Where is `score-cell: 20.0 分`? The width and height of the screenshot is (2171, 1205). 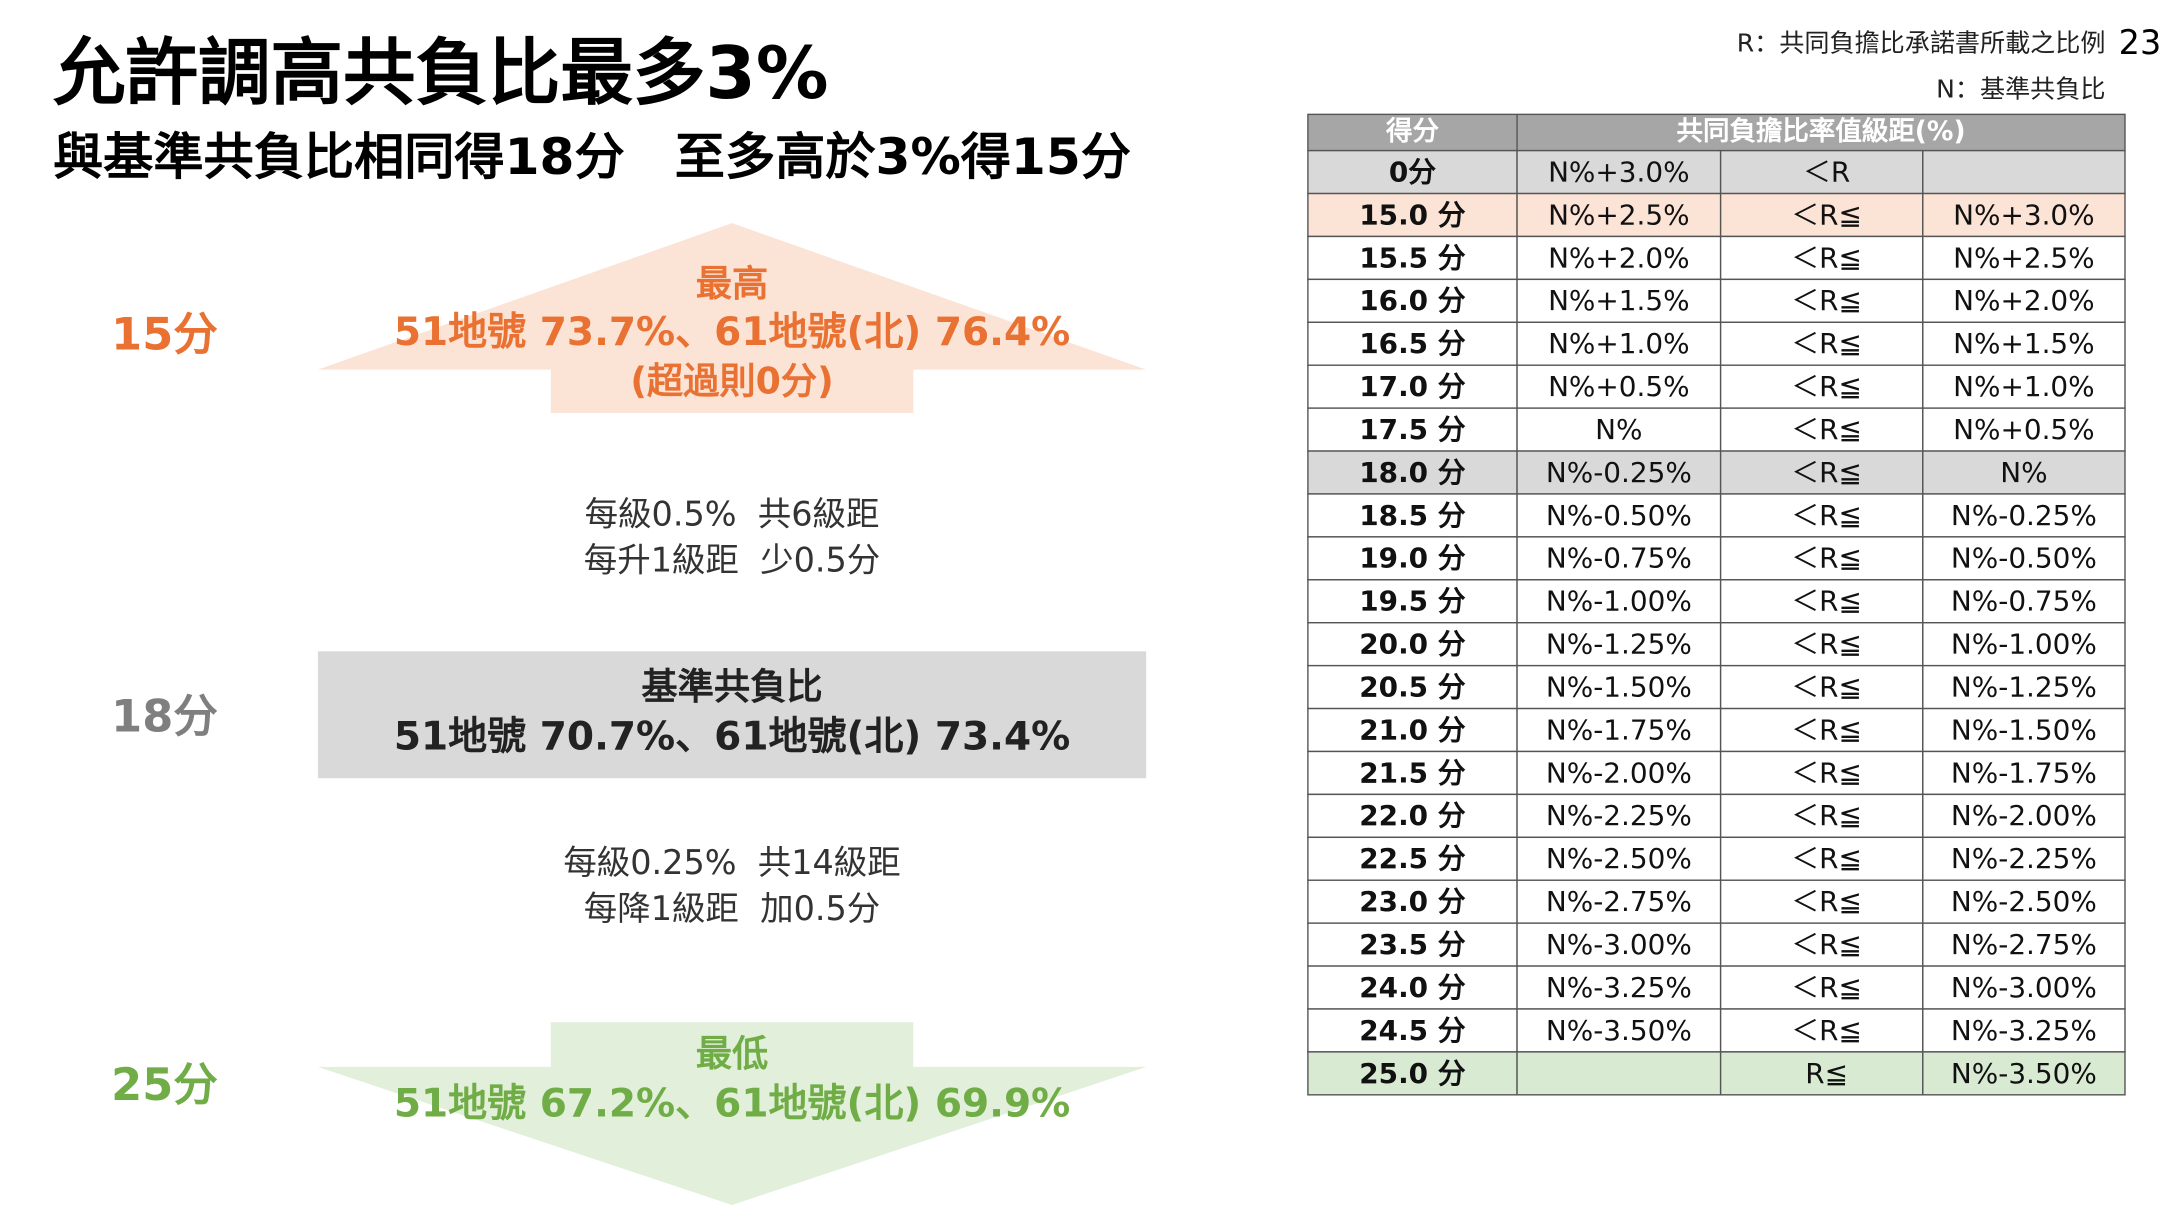 score-cell: 20.0 分 is located at coordinates (1412, 644).